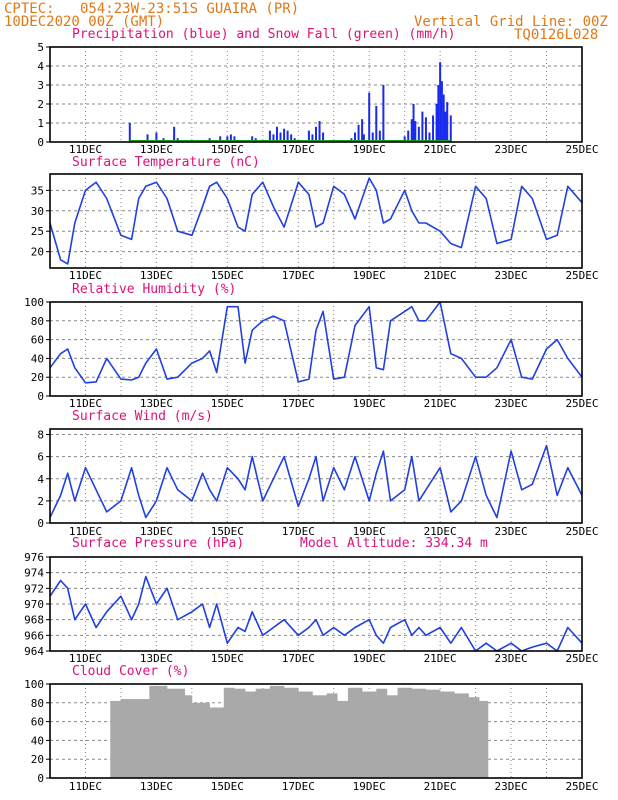 This screenshot has width=618, height=800. Describe the element at coordinates (40, 457) in the screenshot. I see `y-tick-label: 6` at that location.